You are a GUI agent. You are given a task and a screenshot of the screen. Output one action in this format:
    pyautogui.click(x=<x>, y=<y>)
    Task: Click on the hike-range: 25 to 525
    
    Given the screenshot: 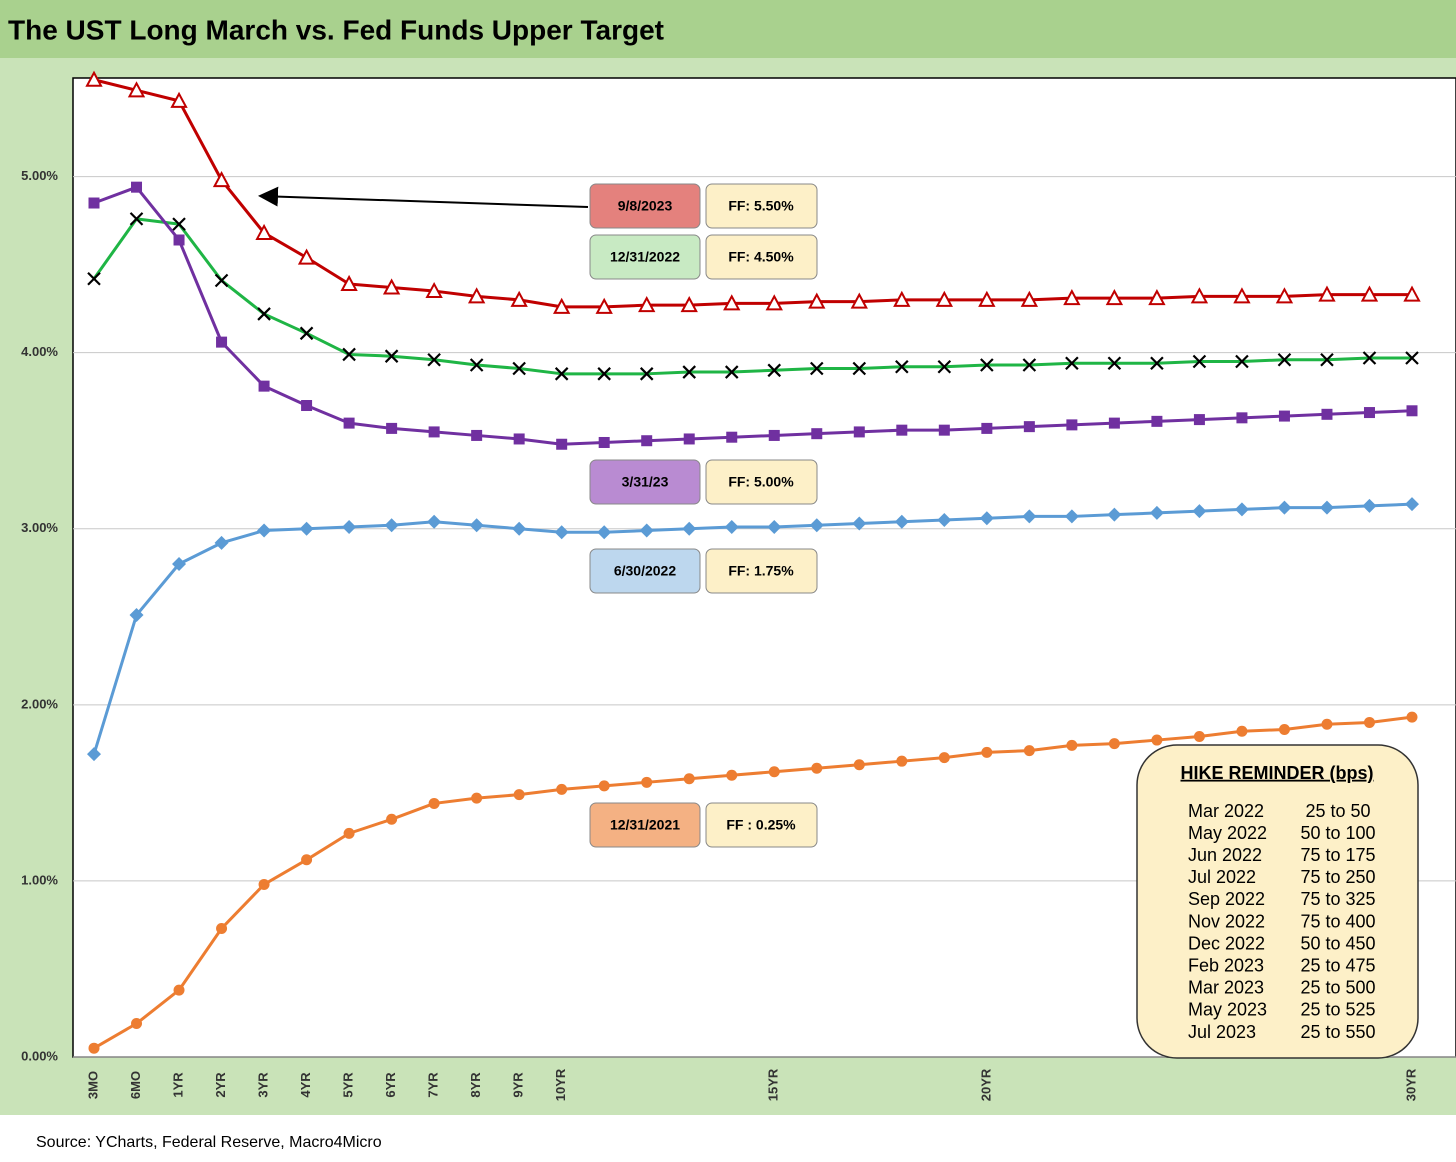 What is the action you would take?
    pyautogui.click(x=1337, y=1010)
    